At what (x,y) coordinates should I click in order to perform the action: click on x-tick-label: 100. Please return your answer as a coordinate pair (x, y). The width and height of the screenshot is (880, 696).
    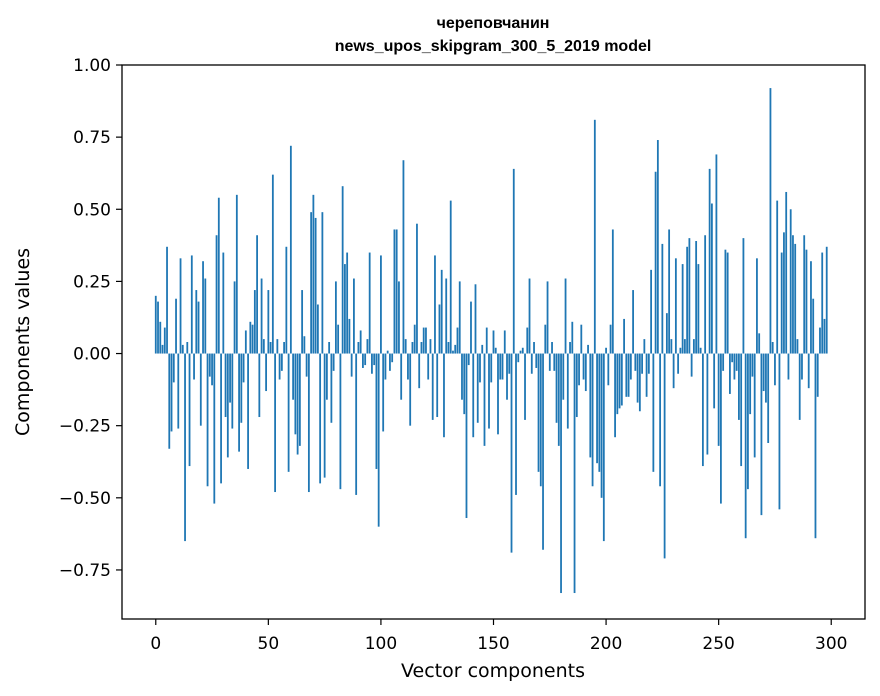
    Looking at the image, I should click on (381, 644).